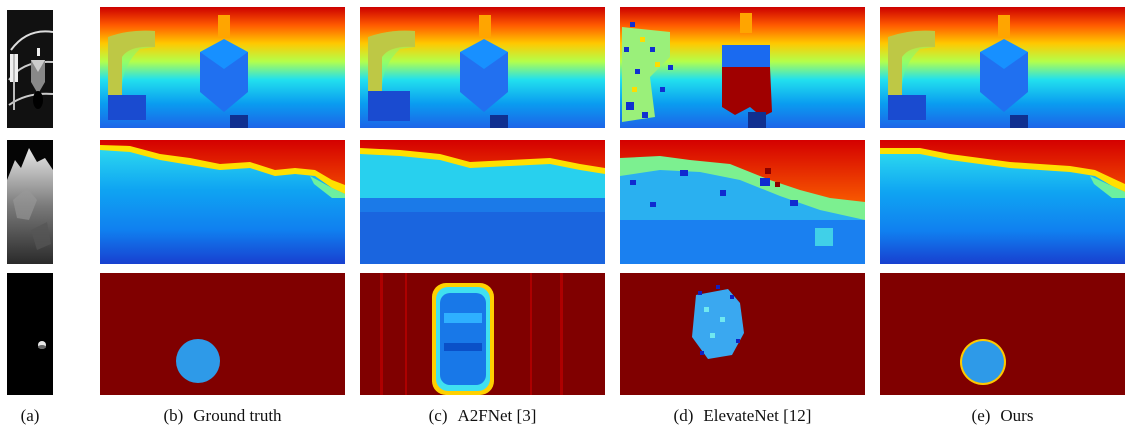 Image resolution: width=1127 pixels, height=433 pixels. I want to click on depth-map-ground-truth-row2, so click(222, 202).